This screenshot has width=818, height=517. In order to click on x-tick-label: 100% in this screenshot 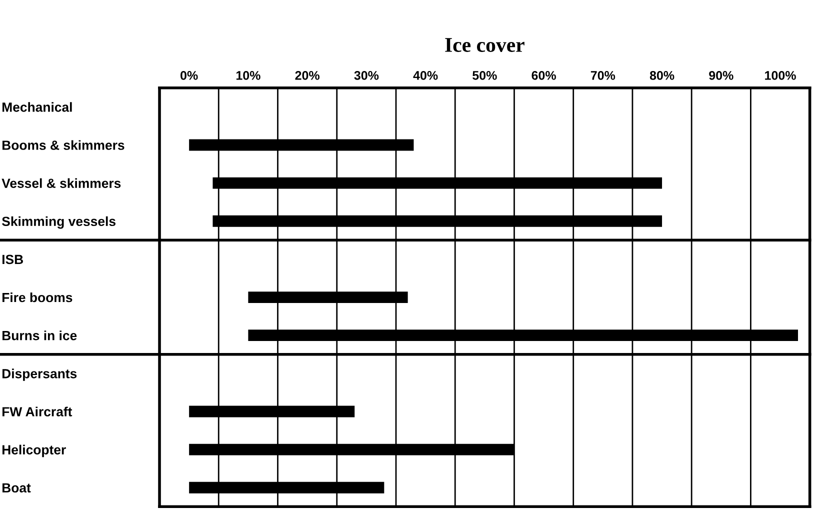, I will do `click(780, 75)`.